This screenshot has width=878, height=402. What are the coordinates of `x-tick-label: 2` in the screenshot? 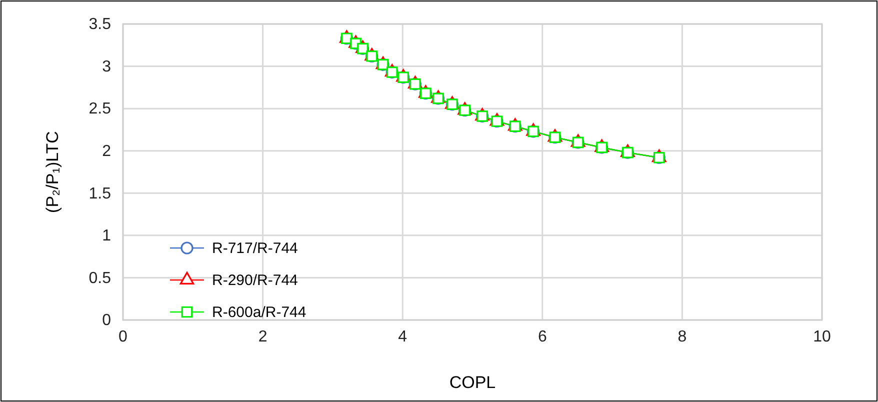 It's located at (263, 337).